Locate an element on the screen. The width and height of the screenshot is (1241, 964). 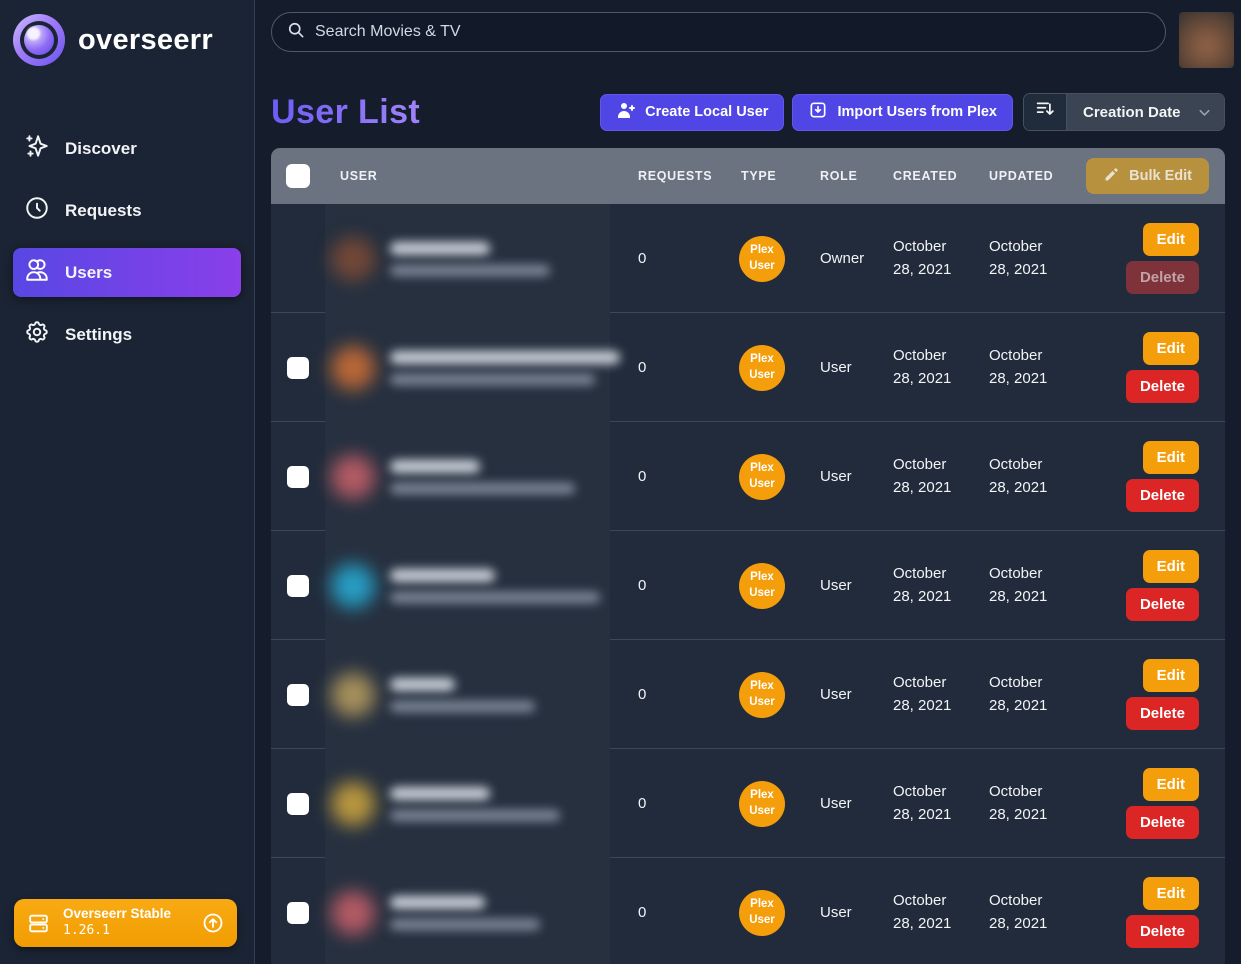
searchbar is located at coordinates (718, 32).